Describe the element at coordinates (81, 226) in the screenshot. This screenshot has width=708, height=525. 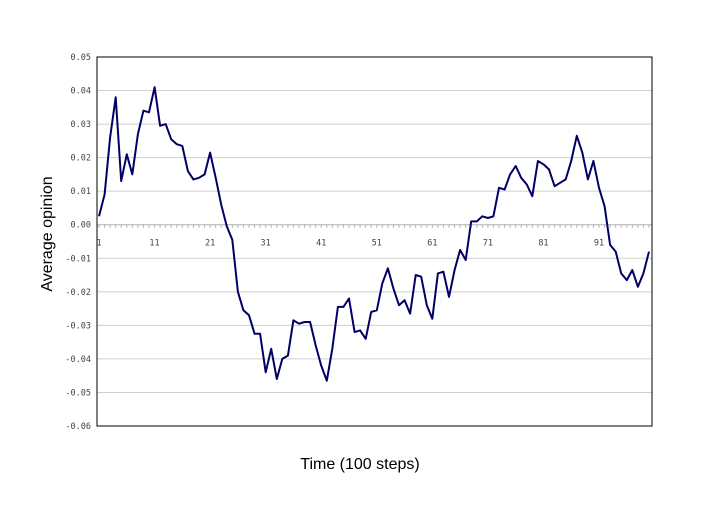
I see `y-tick-label: 0.00` at that location.